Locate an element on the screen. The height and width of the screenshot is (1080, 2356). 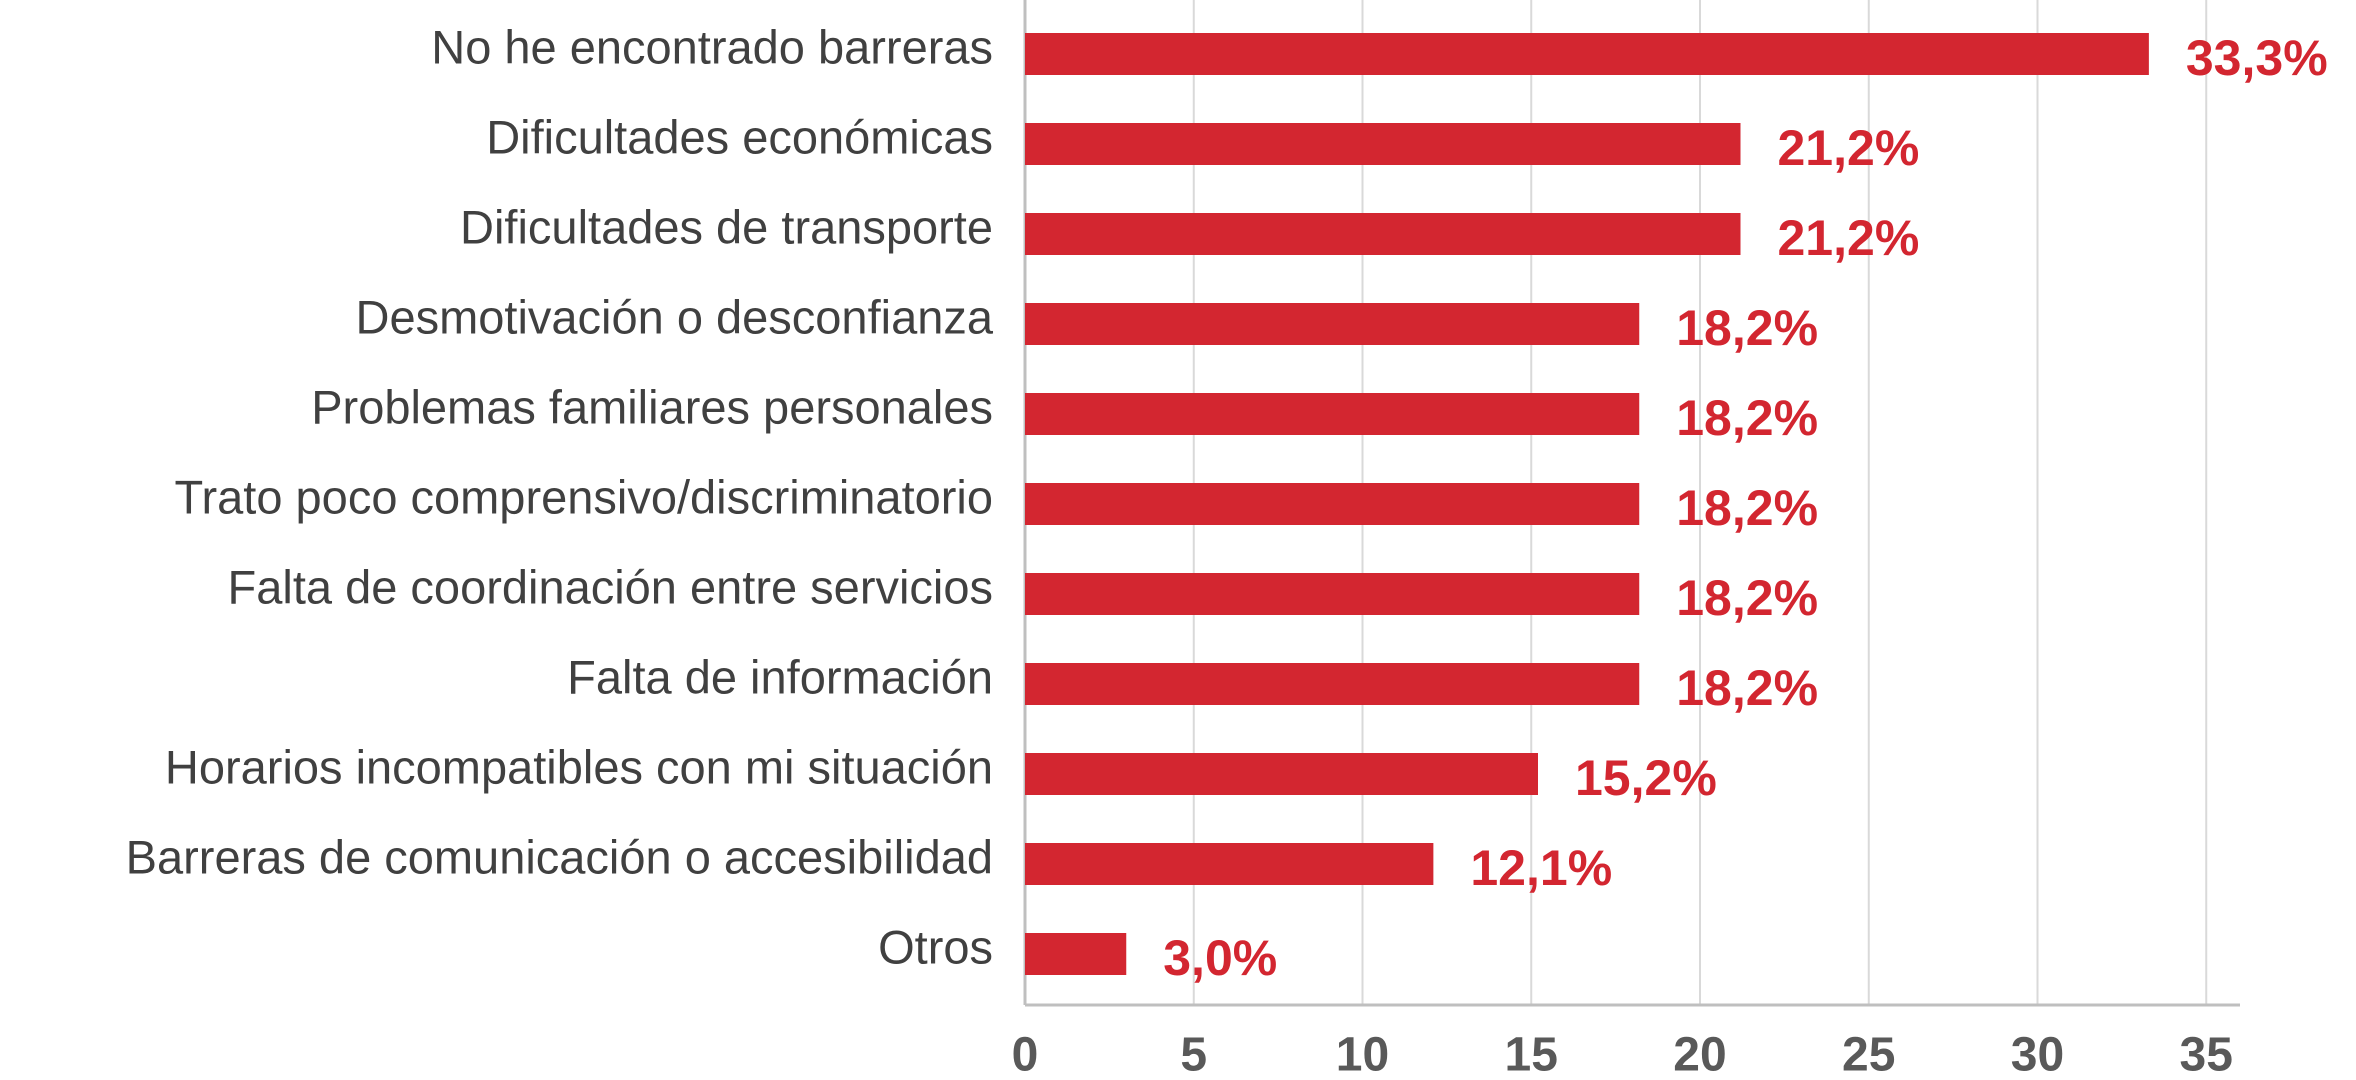
x-tick-label: 30 is located at coordinates (2037, 1054).